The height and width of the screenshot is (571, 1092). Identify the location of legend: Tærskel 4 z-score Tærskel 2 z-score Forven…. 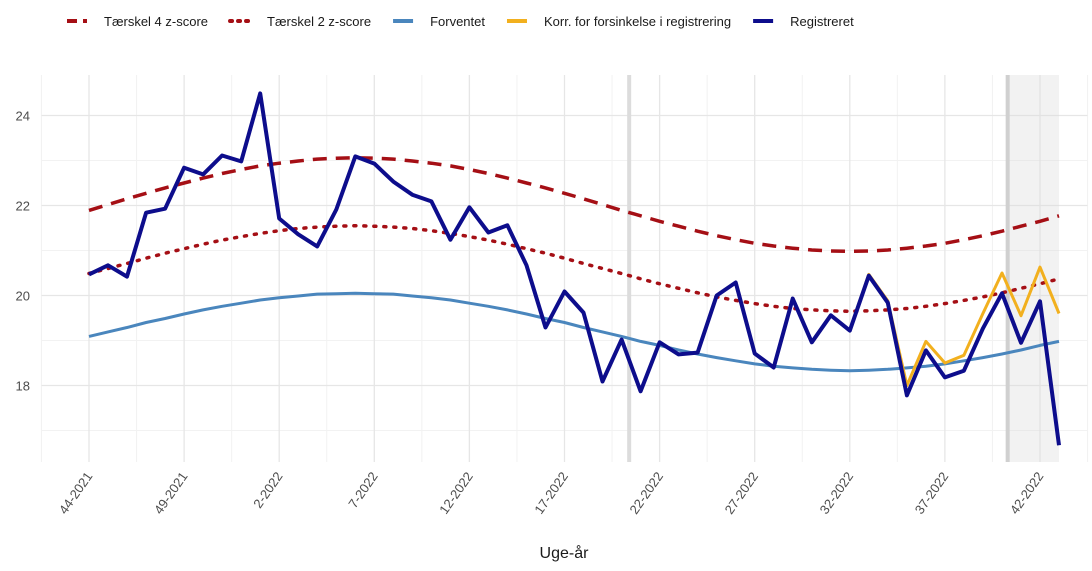
(460, 21).